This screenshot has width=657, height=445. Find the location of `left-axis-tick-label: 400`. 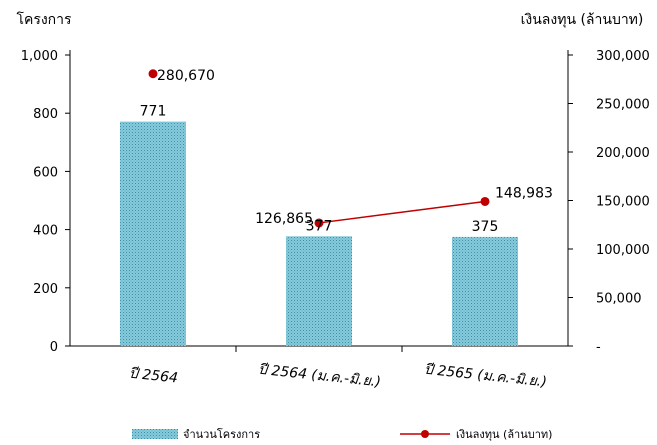

left-axis-tick-label: 400 is located at coordinates (45, 231).